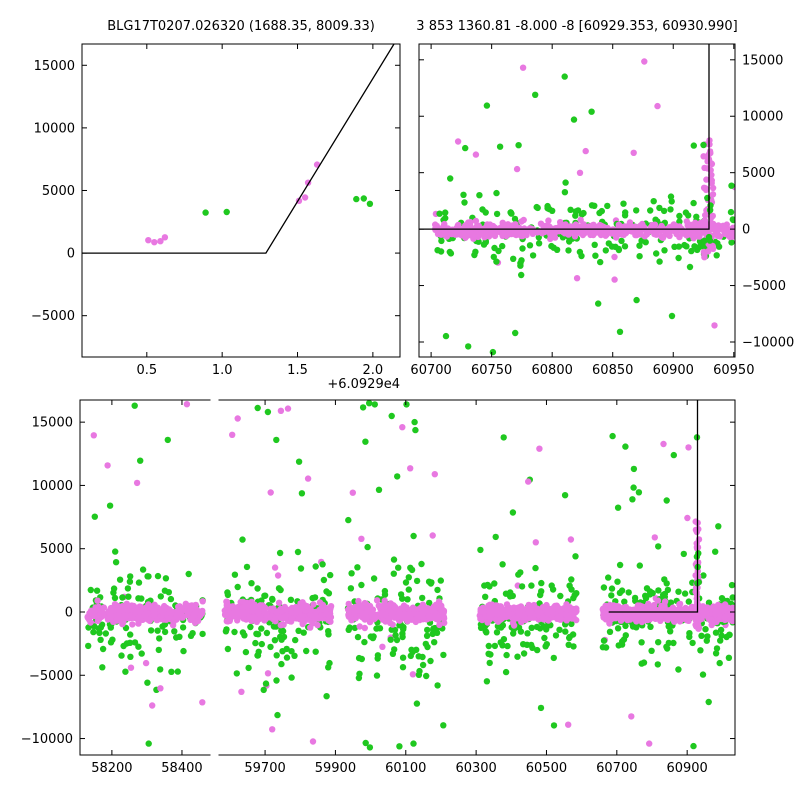 This screenshot has height=800, width=800. I want to click on panel-history-left: 58200 58400 −10000 −5000 0 5000 10000 15000, so click(116, 587).